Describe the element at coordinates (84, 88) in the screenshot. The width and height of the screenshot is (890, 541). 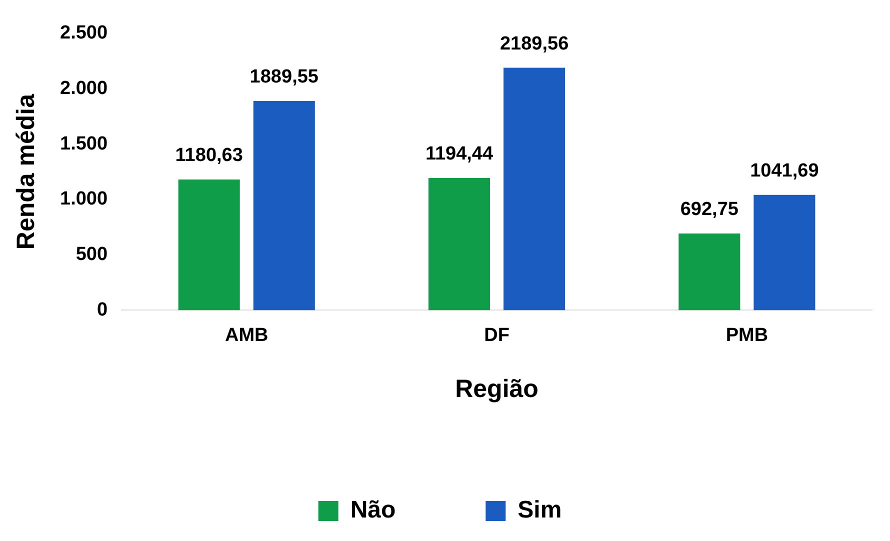
I see `y-tick-label: 2.000` at that location.